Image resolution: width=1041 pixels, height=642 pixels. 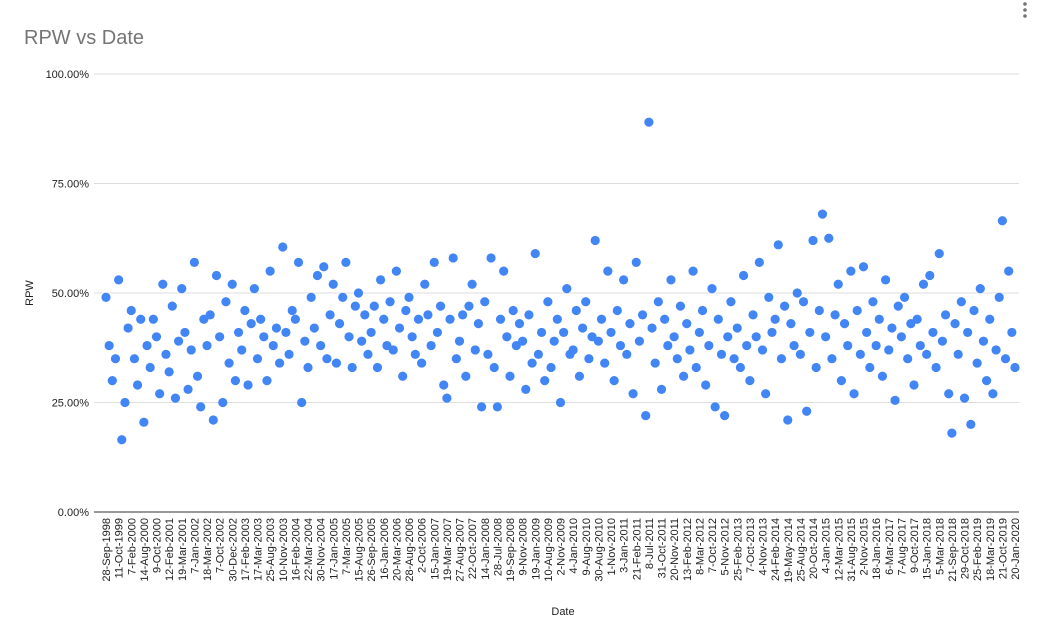 I want to click on x-tick-label: 25-Aug-2014, so click(x=801, y=550).